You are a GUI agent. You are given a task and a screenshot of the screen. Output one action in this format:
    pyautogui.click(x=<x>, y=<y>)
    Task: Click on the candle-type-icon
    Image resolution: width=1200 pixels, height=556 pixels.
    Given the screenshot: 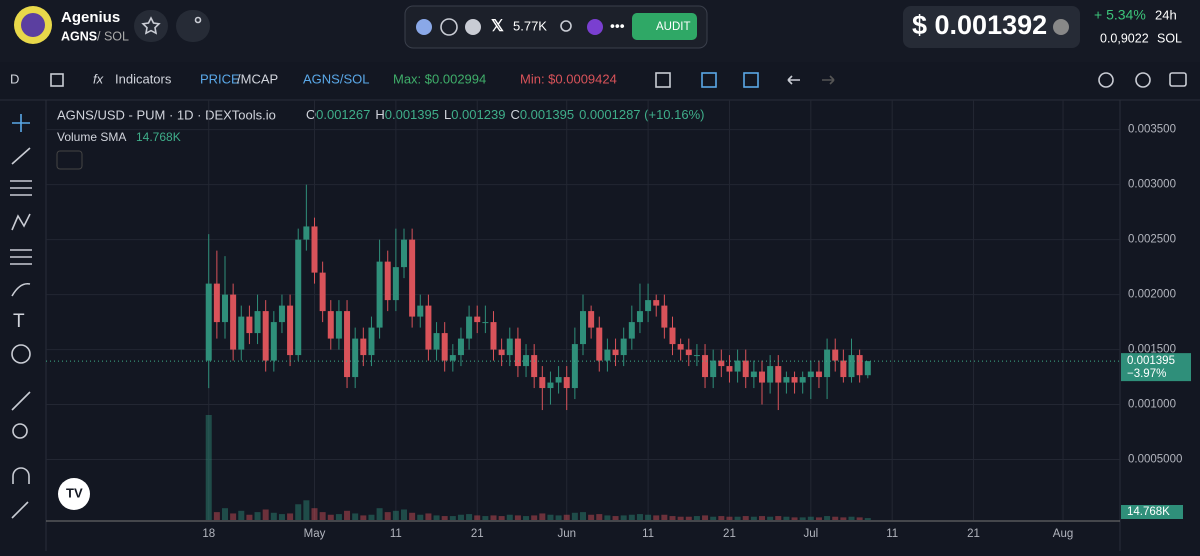 What is the action you would take?
    pyautogui.click(x=57, y=80)
    